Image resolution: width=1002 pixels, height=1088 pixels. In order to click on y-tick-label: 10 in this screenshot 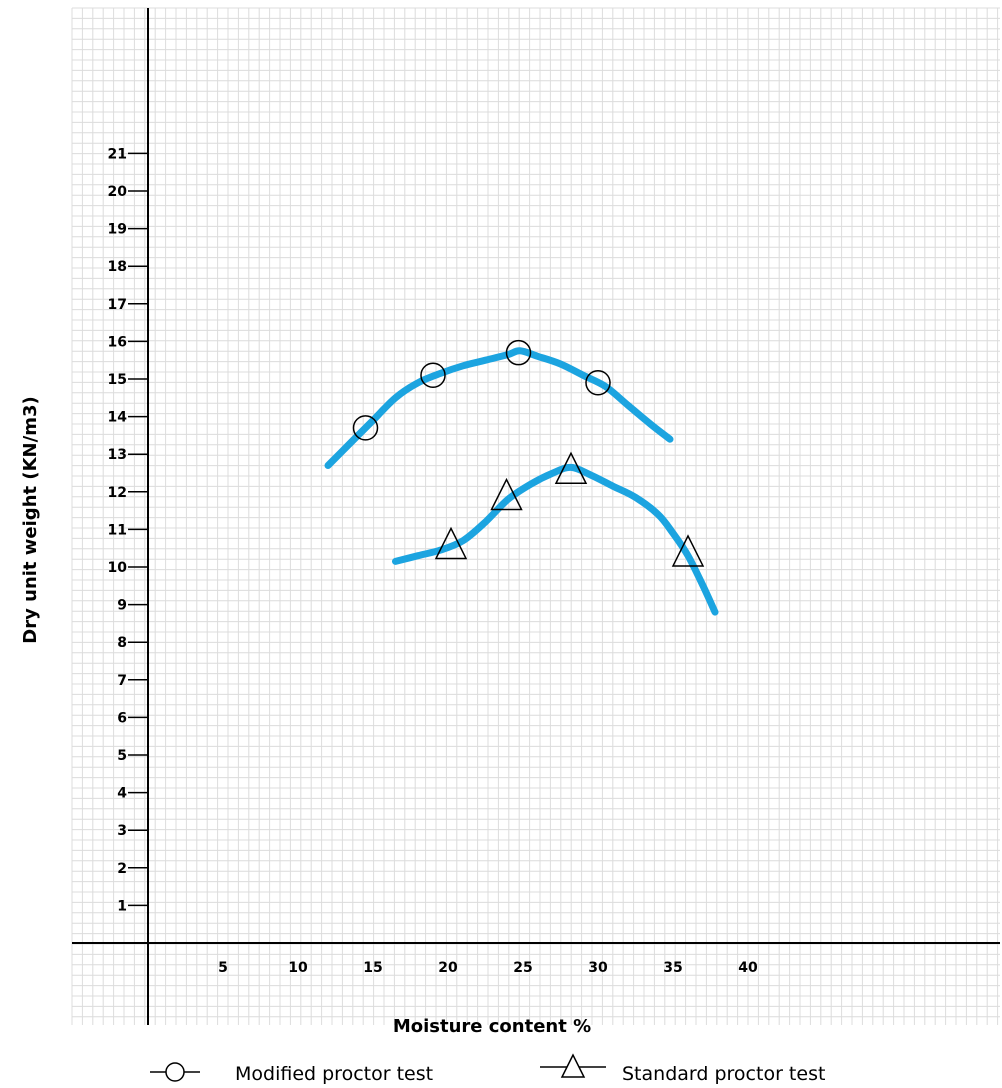, I will do `click(118, 568)`.